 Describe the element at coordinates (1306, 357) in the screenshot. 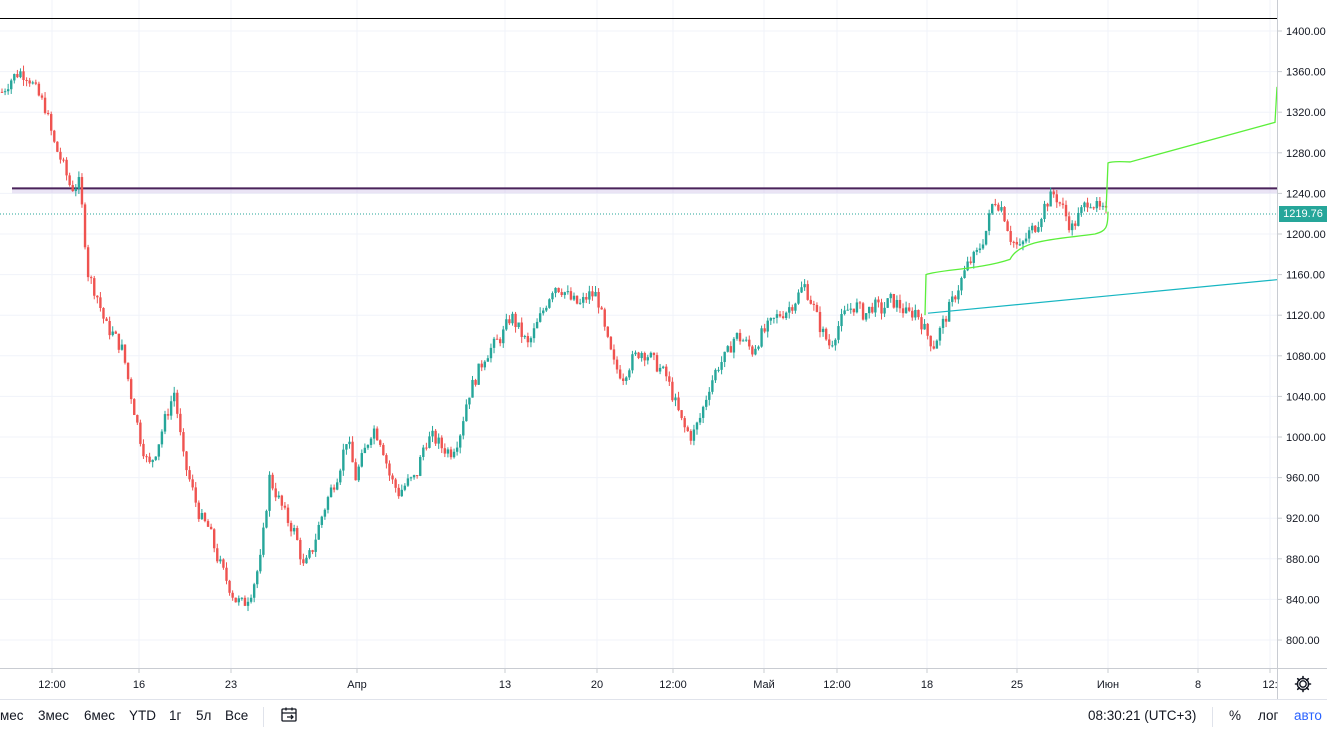

I see `price-tick-label: 1080.00` at that location.